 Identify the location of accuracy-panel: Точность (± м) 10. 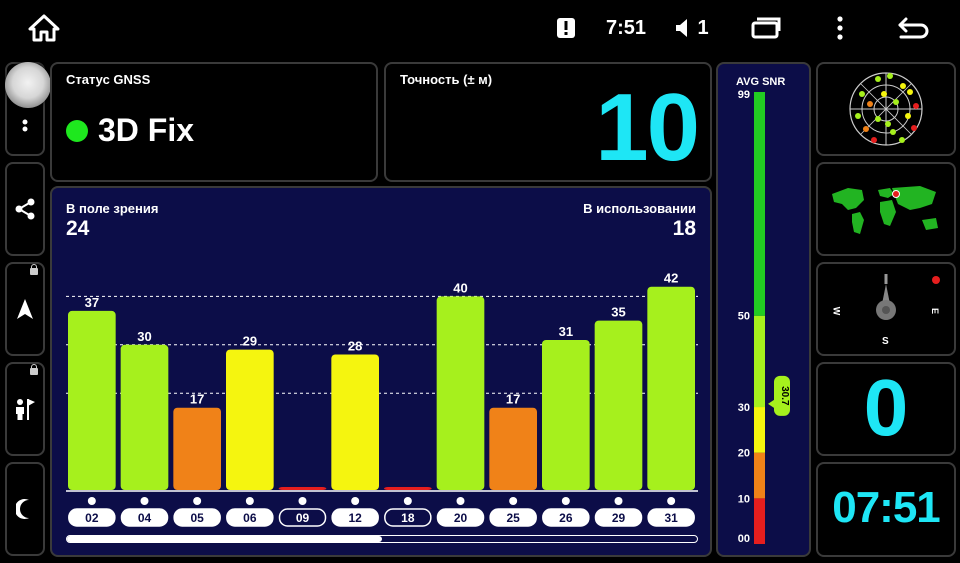
(548, 122).